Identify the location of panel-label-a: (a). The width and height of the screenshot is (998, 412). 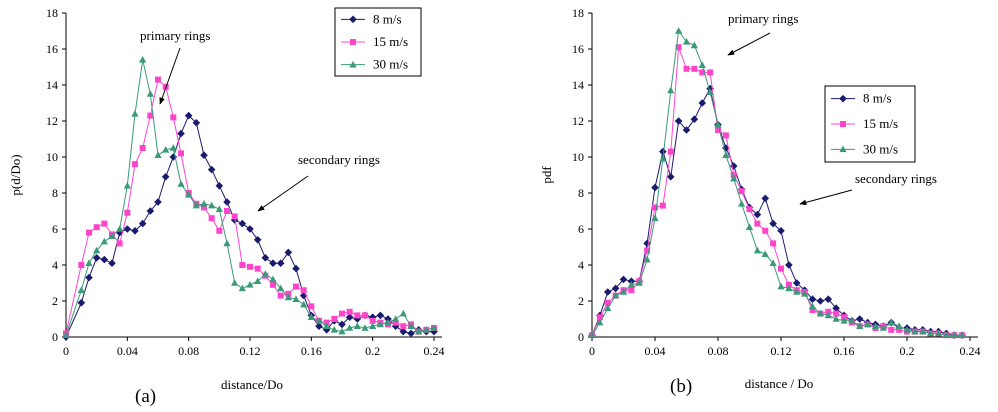
(145, 396).